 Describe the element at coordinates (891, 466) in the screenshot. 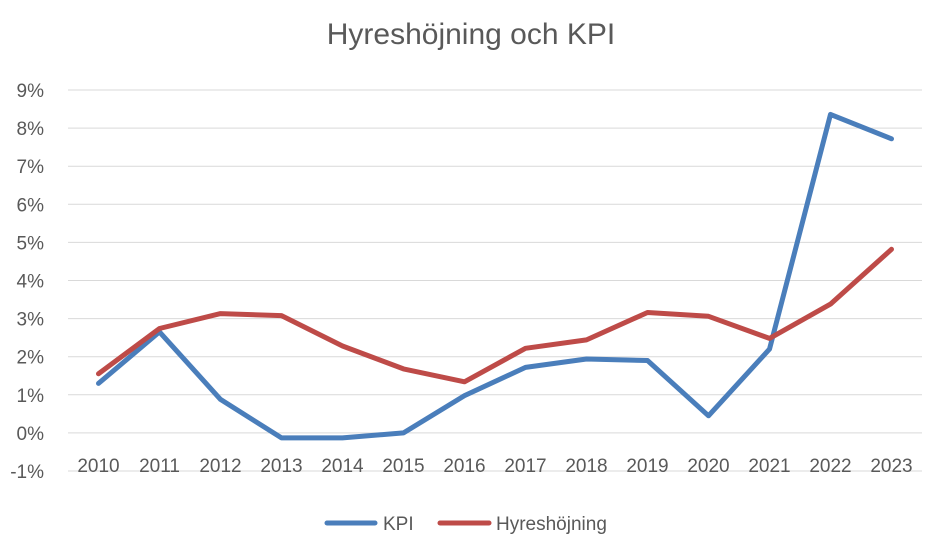

I see `x-tick-label: 2023` at that location.